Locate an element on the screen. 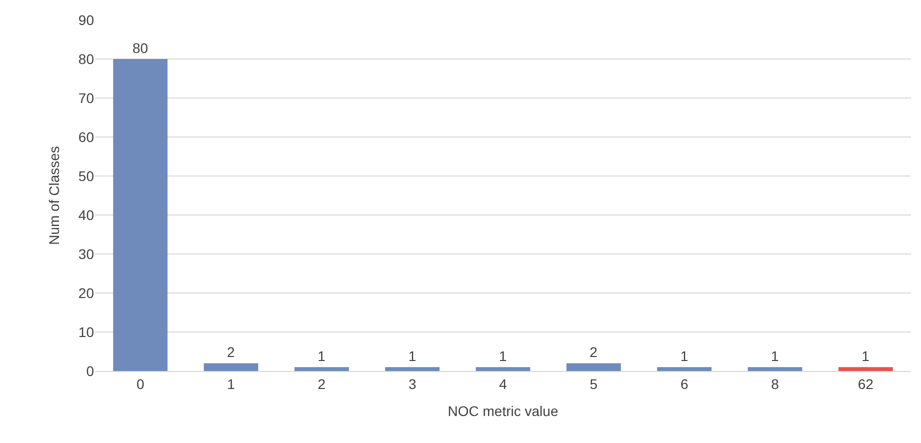 The height and width of the screenshot is (443, 921). y-tick-label: 60 is located at coordinates (86, 136).